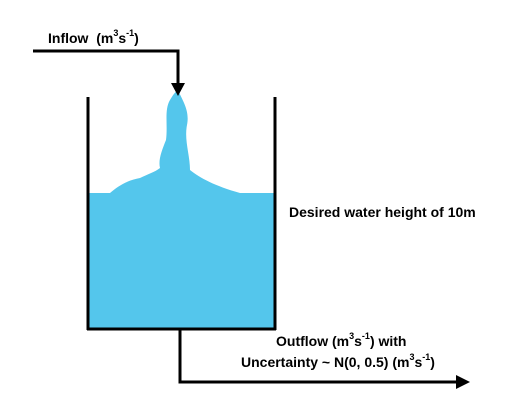 The width and height of the screenshot is (513, 409). I want to click on outflow-pipe, so click(317, 357).